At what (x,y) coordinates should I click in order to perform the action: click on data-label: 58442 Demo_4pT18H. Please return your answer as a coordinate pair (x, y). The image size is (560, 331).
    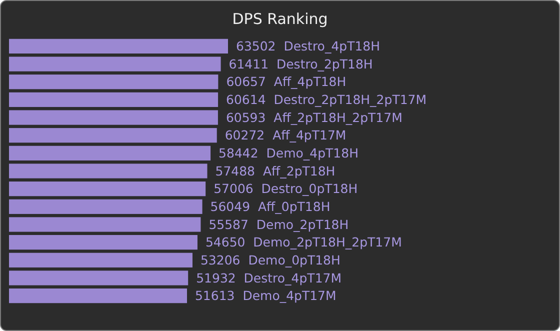
    Looking at the image, I should click on (288, 153).